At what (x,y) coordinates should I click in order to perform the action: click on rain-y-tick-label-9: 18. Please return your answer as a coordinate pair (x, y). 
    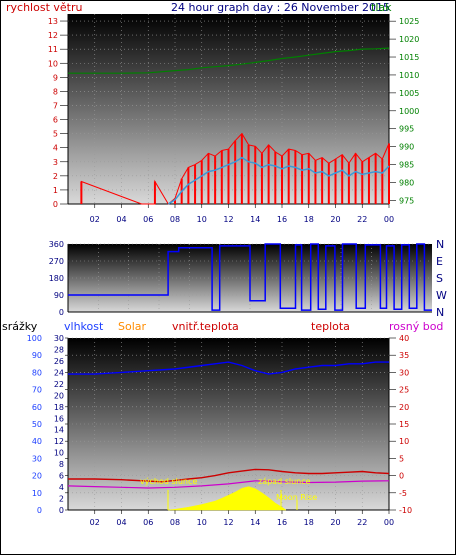
    Looking at the image, I should click on (59, 407).